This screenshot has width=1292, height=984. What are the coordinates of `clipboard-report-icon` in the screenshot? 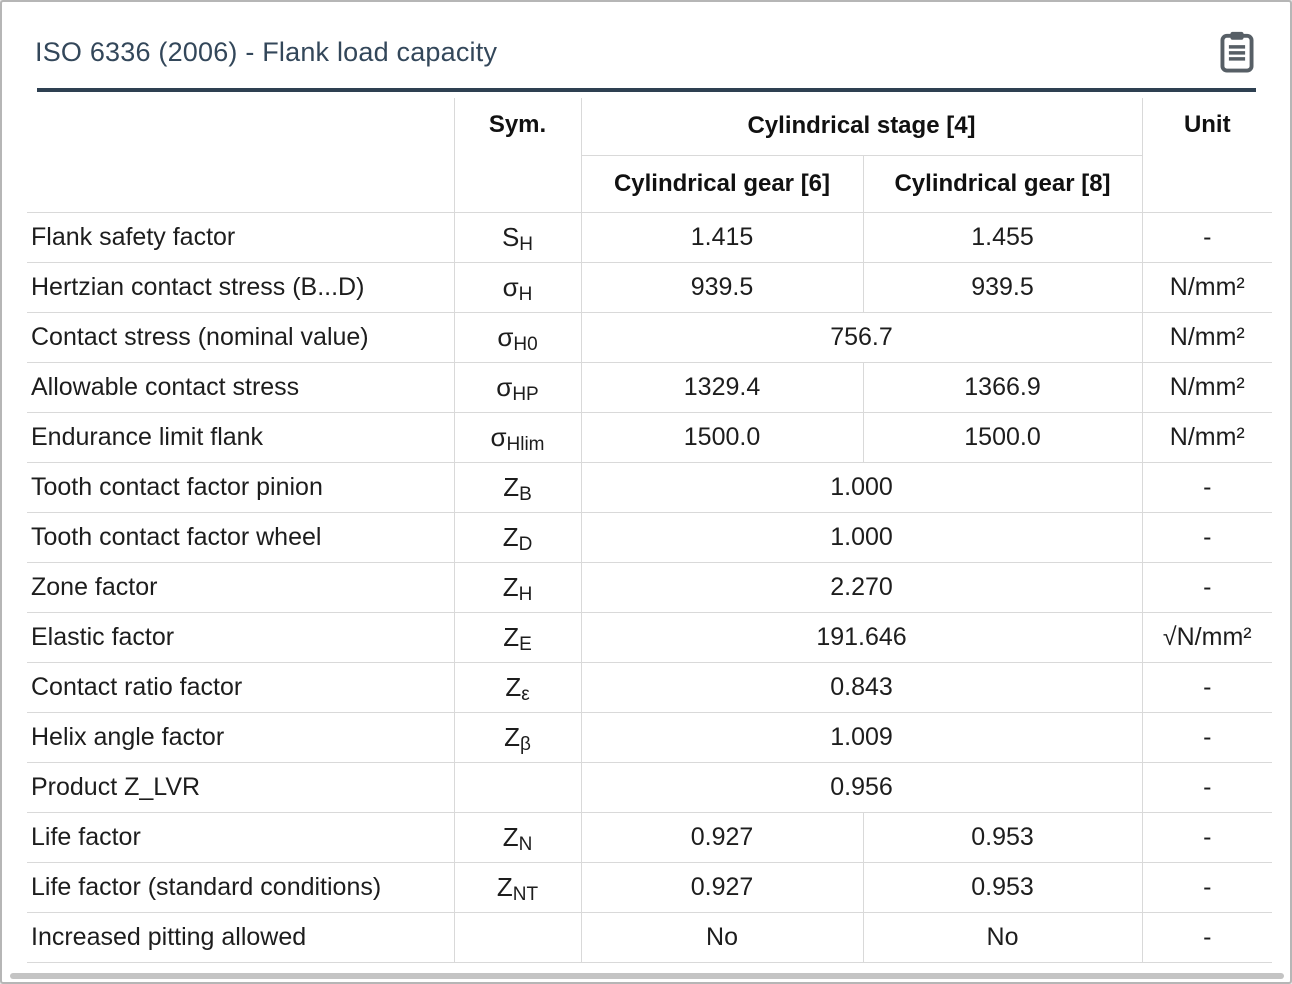 It's located at (1237, 52).